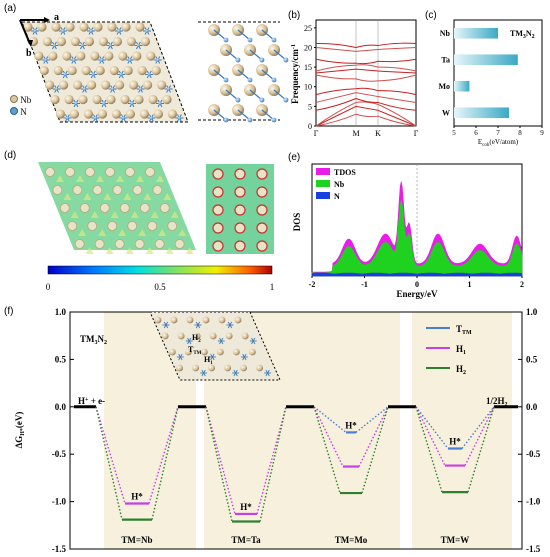  I want to click on panel-c-label: (c), so click(431, 15).